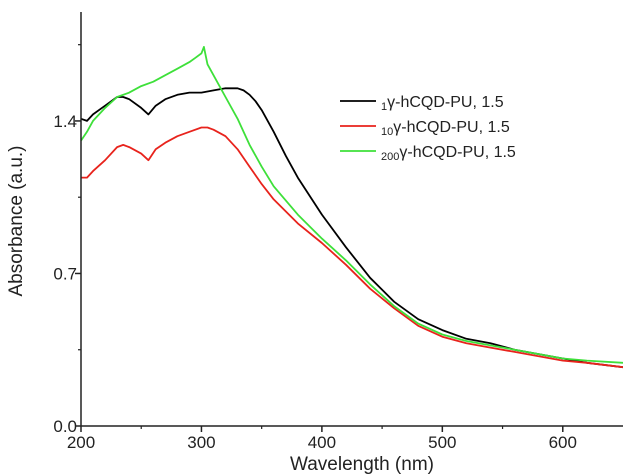 The image size is (623, 474). What do you see at coordinates (65, 121) in the screenshot?
I see `y-tick-label: 1.4` at bounding box center [65, 121].